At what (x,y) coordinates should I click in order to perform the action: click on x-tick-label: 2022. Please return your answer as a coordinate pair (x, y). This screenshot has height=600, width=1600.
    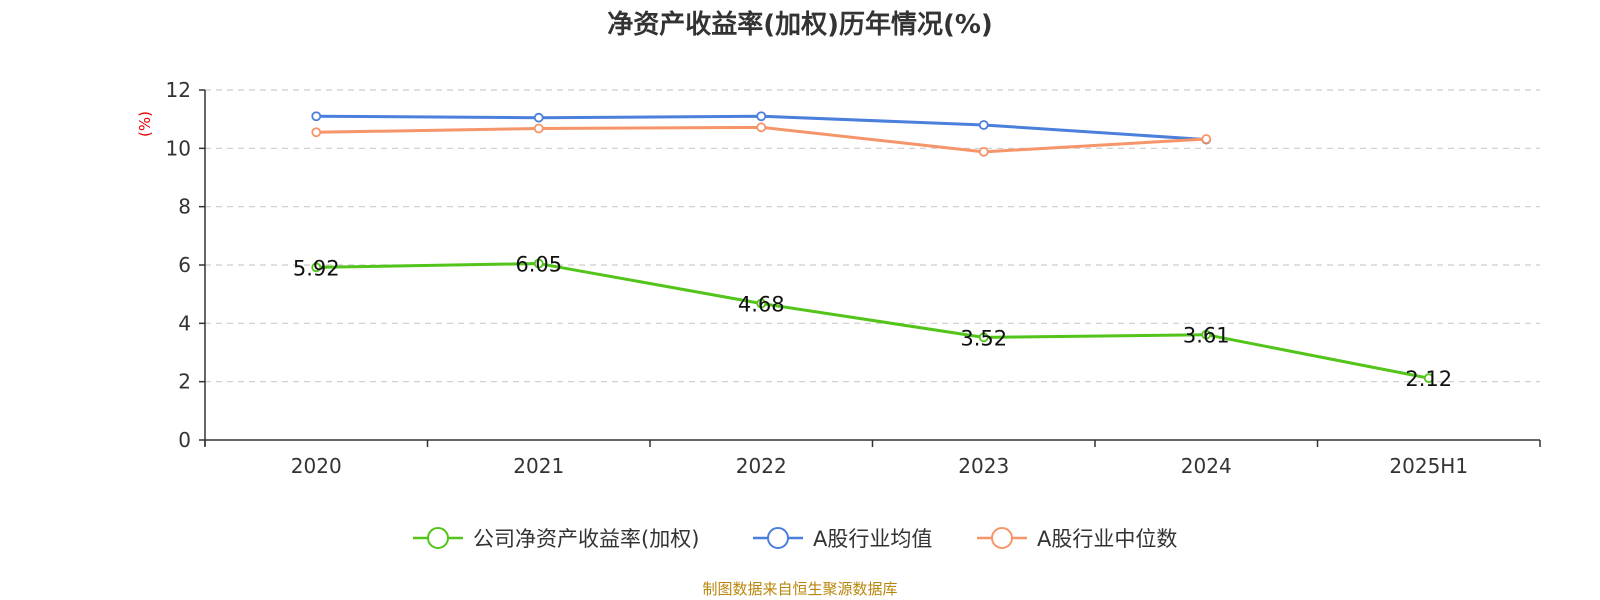
    Looking at the image, I should click on (761, 466).